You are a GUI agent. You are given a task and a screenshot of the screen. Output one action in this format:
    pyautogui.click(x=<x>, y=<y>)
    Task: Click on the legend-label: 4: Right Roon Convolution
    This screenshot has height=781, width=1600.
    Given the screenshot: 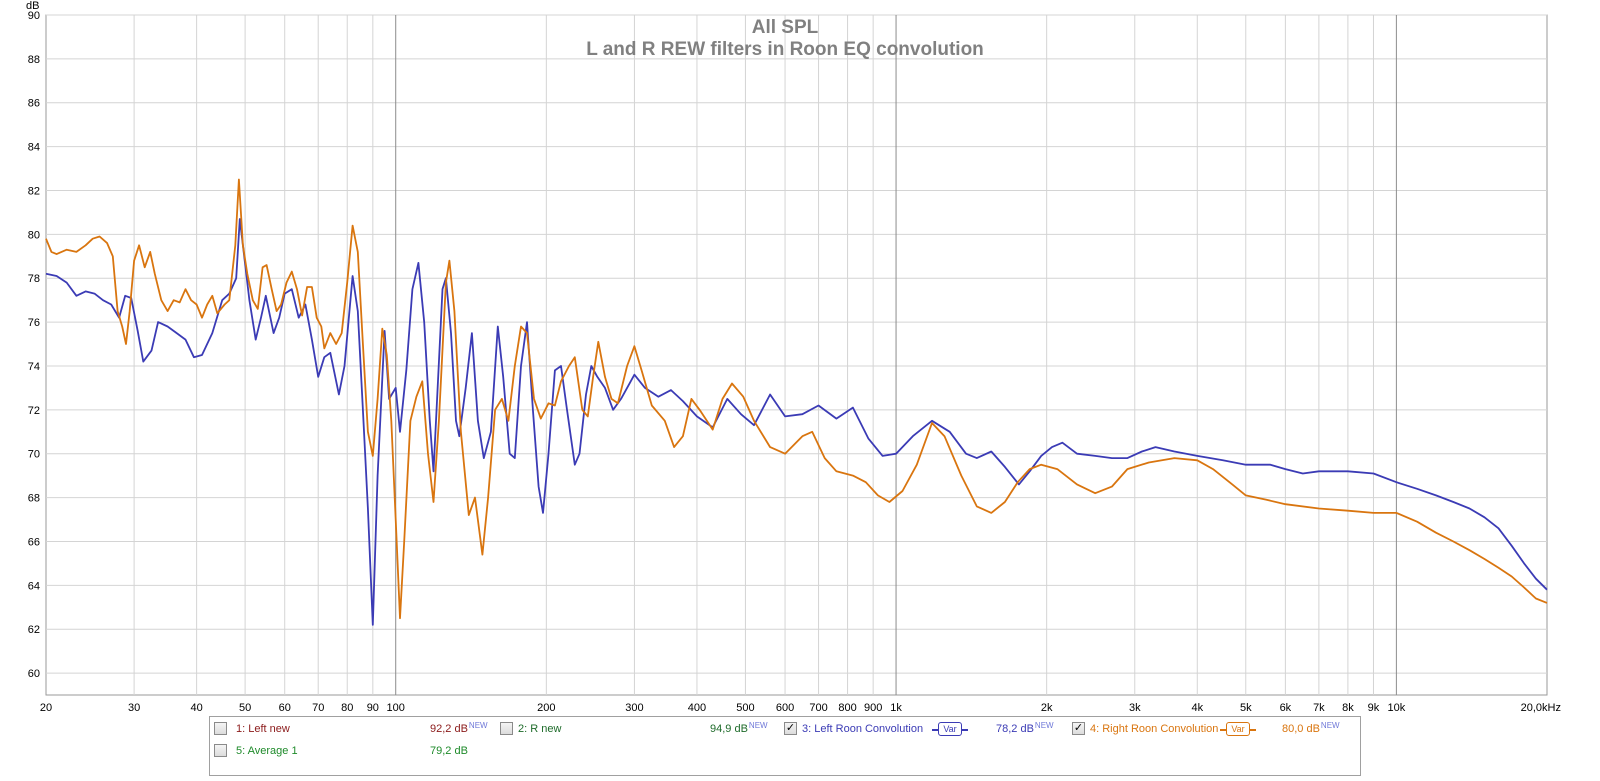 What is the action you would take?
    pyautogui.click(x=1154, y=729)
    